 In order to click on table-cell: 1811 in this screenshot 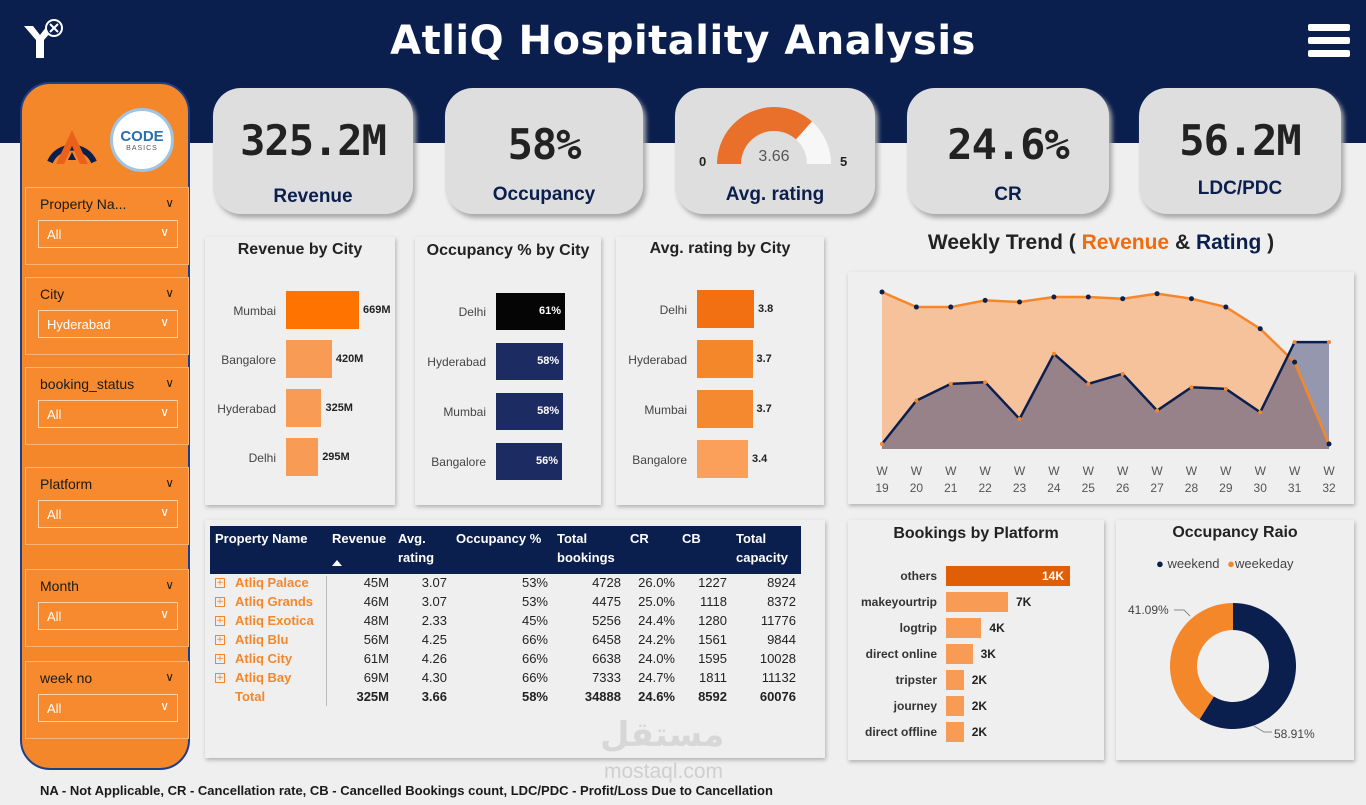, I will do `click(713, 677)`.